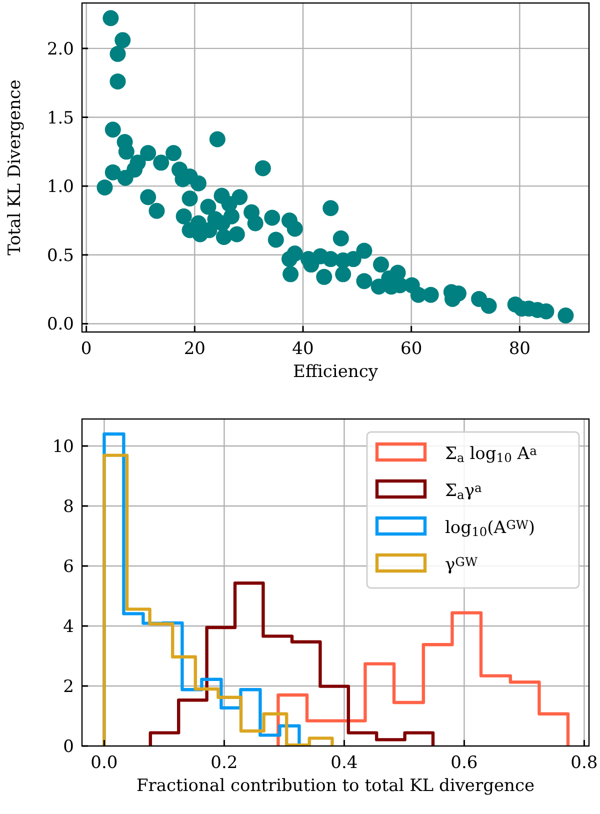  Describe the element at coordinates (584, 763) in the screenshot. I see `x-tick-label: 0.8` at that location.